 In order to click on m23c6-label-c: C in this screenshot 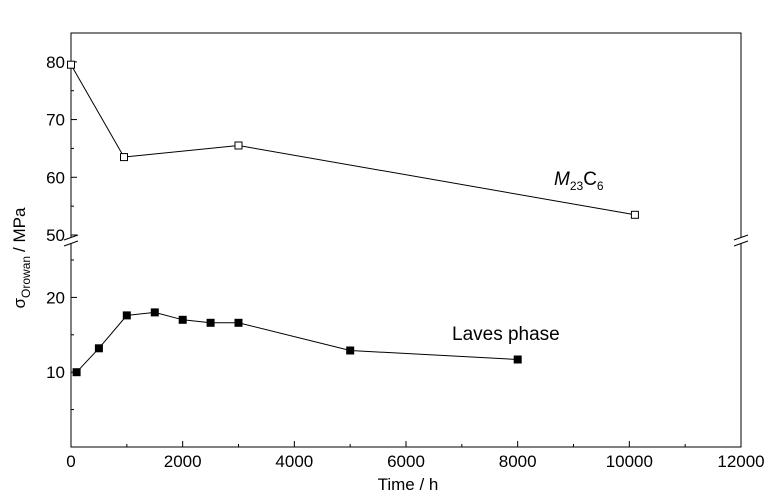, I will do `click(590, 179)`.